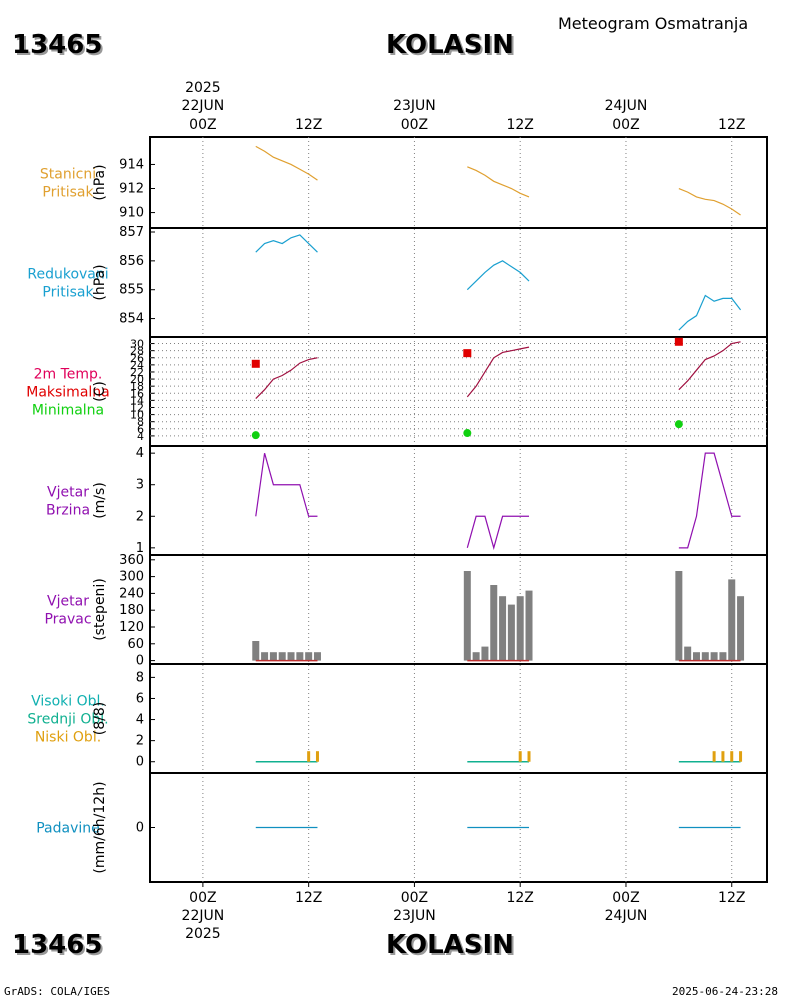  What do you see at coordinates (68, 411) in the screenshot?
I see `temperature-label: Minimalna` at bounding box center [68, 411].